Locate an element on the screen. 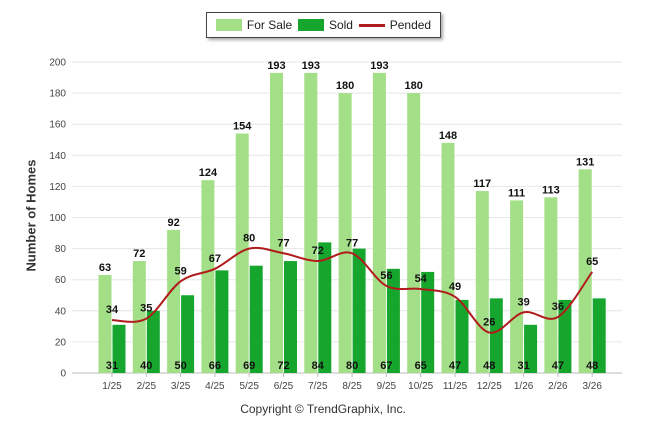 This screenshot has width=646, height=434. legend-item-pended: Pended is located at coordinates (395, 25).